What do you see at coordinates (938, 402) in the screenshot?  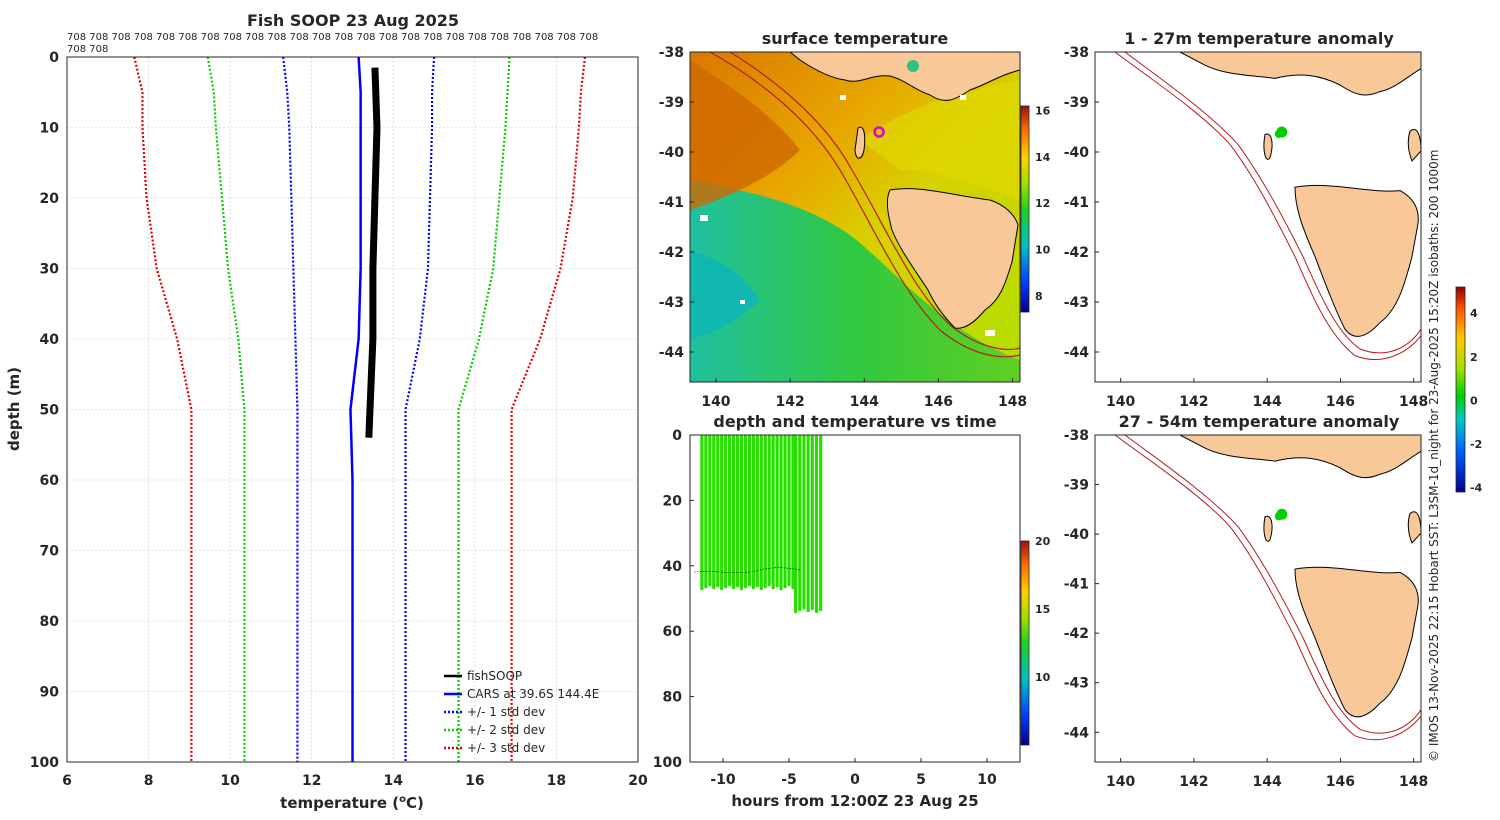 I see `sst-x-tick-label: 146` at bounding box center [938, 402].